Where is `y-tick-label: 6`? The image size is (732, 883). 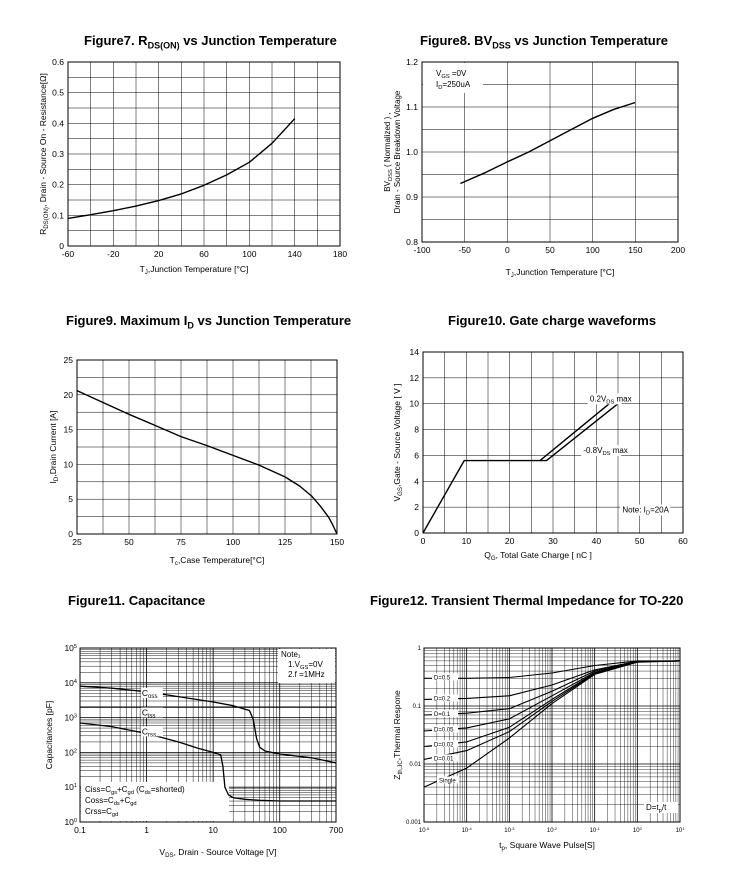 y-tick-label: 6 is located at coordinates (416, 455).